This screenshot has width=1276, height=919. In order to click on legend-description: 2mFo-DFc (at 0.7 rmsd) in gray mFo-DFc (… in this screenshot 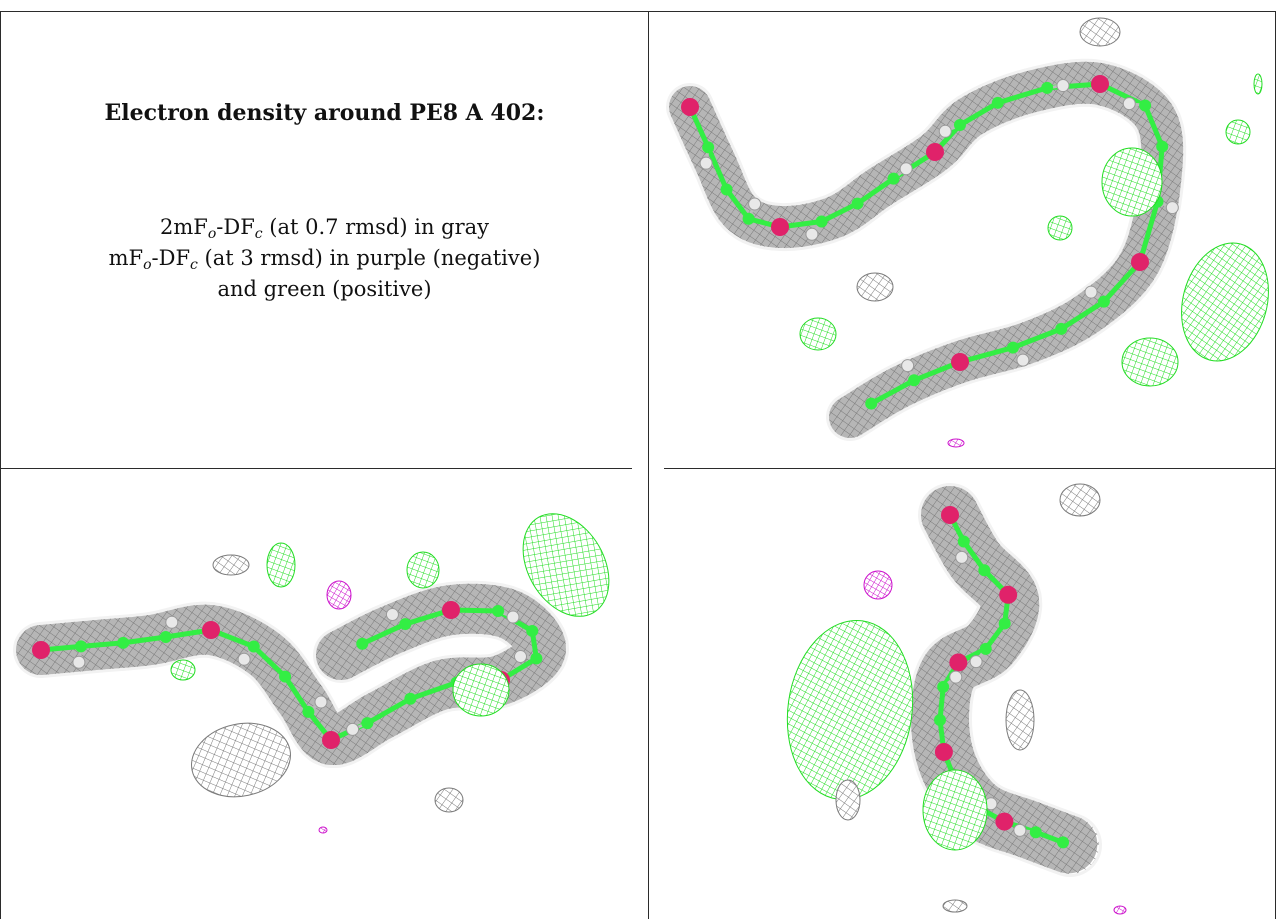, I will do `click(324, 258)`.